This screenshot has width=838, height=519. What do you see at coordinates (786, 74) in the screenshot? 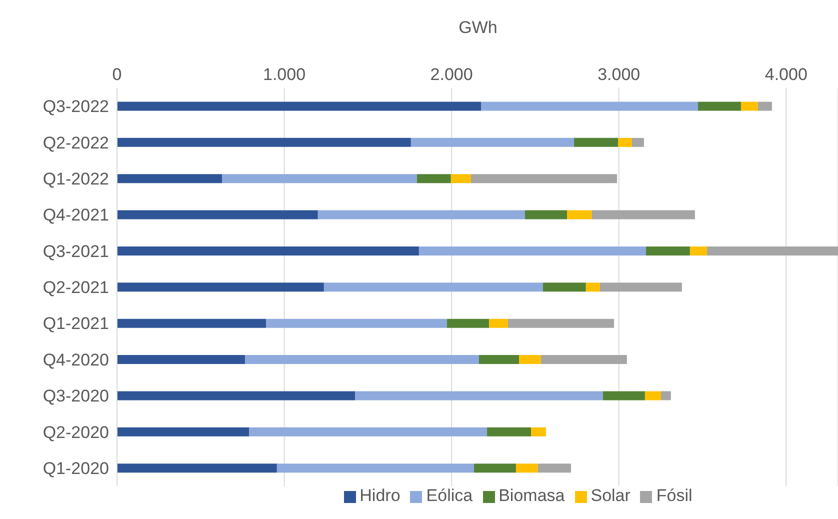
I see `x-tick-label: 4.000` at bounding box center [786, 74].